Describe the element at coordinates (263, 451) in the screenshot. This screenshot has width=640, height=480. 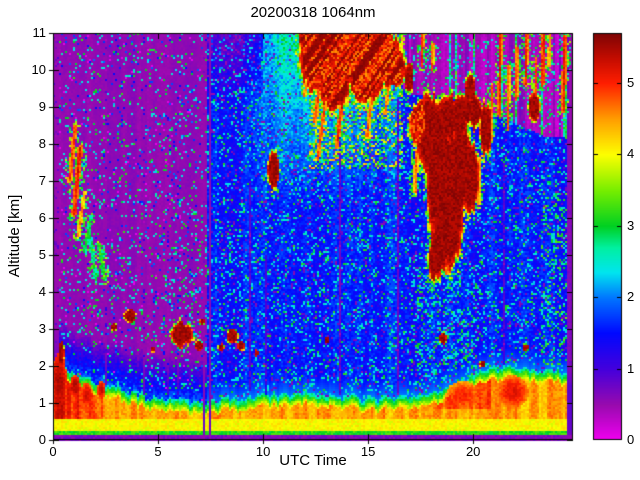
I see `x-tick-label: 10` at that location.